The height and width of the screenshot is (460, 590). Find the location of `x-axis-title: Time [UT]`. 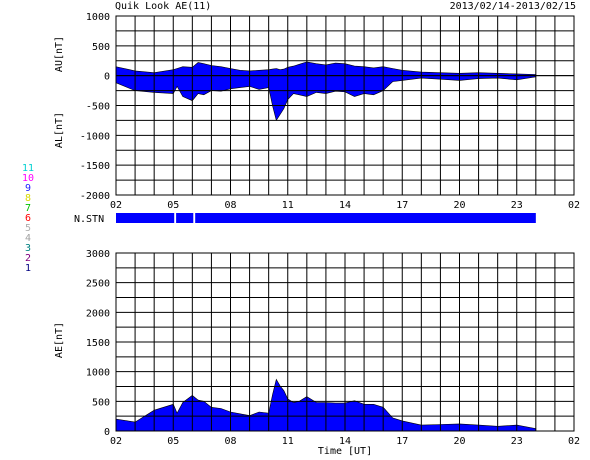

x-axis-title: Time [UT] is located at coordinates (345, 451).